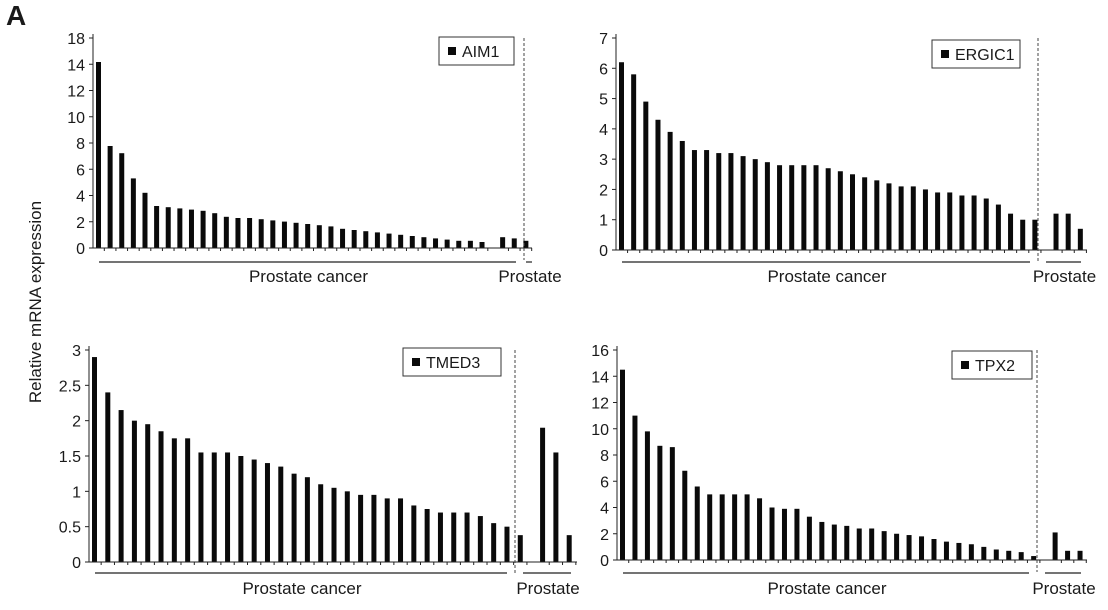  What do you see at coordinates (35, 302) in the screenshot?
I see `y-axis-title: Relative mRNA expression` at bounding box center [35, 302].